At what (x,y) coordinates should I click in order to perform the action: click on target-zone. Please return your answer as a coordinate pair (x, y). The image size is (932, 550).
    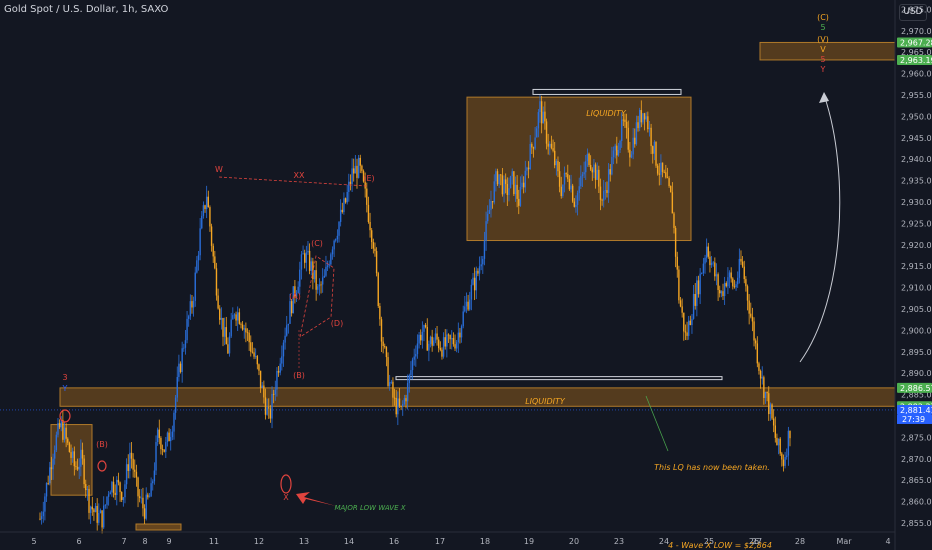
    Looking at the image, I should click on (827, 51).